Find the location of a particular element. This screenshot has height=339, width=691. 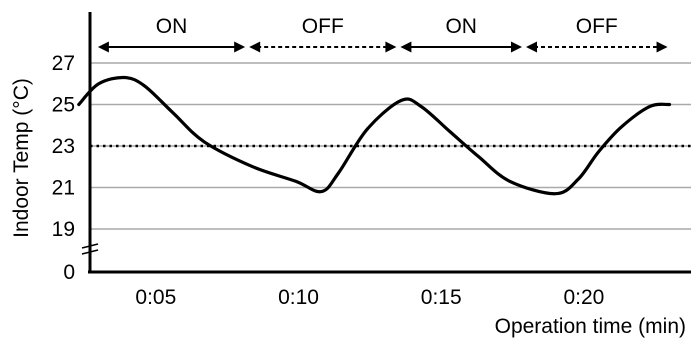

x-tick-label: 0:05 is located at coordinates (155, 297).